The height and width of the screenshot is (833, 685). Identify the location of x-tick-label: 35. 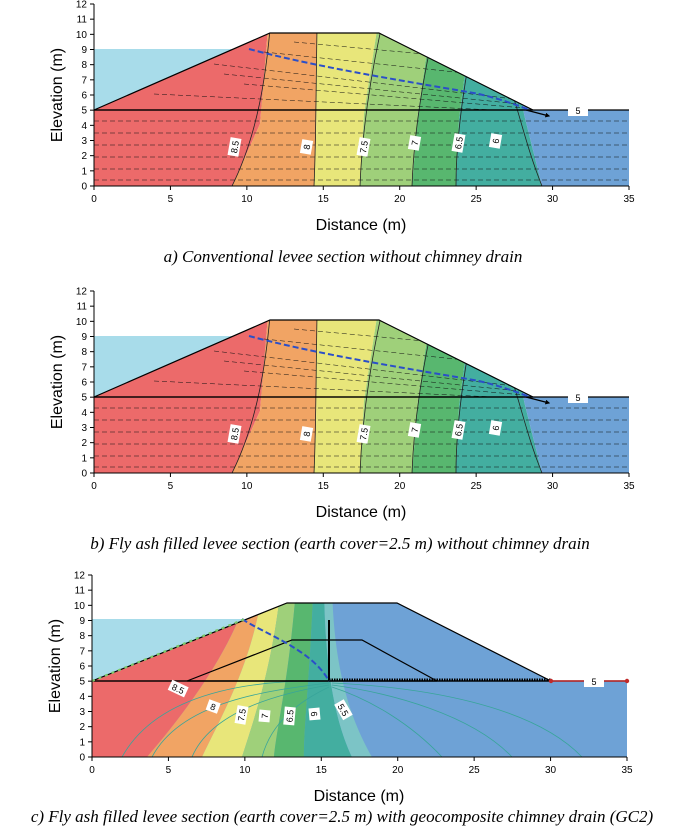
(629, 199).